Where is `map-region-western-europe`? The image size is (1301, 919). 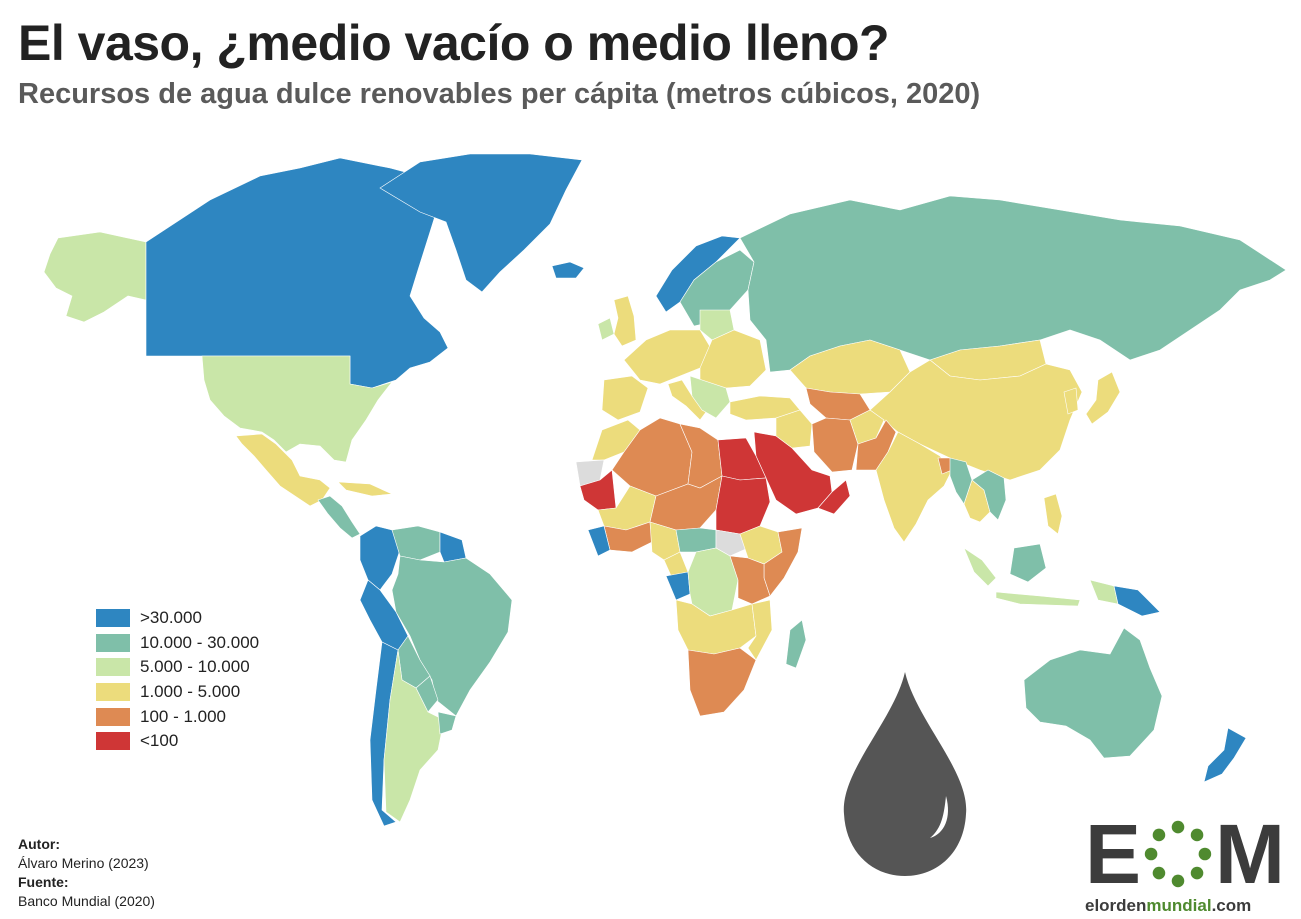 map-region-western-europe is located at coordinates (668, 357).